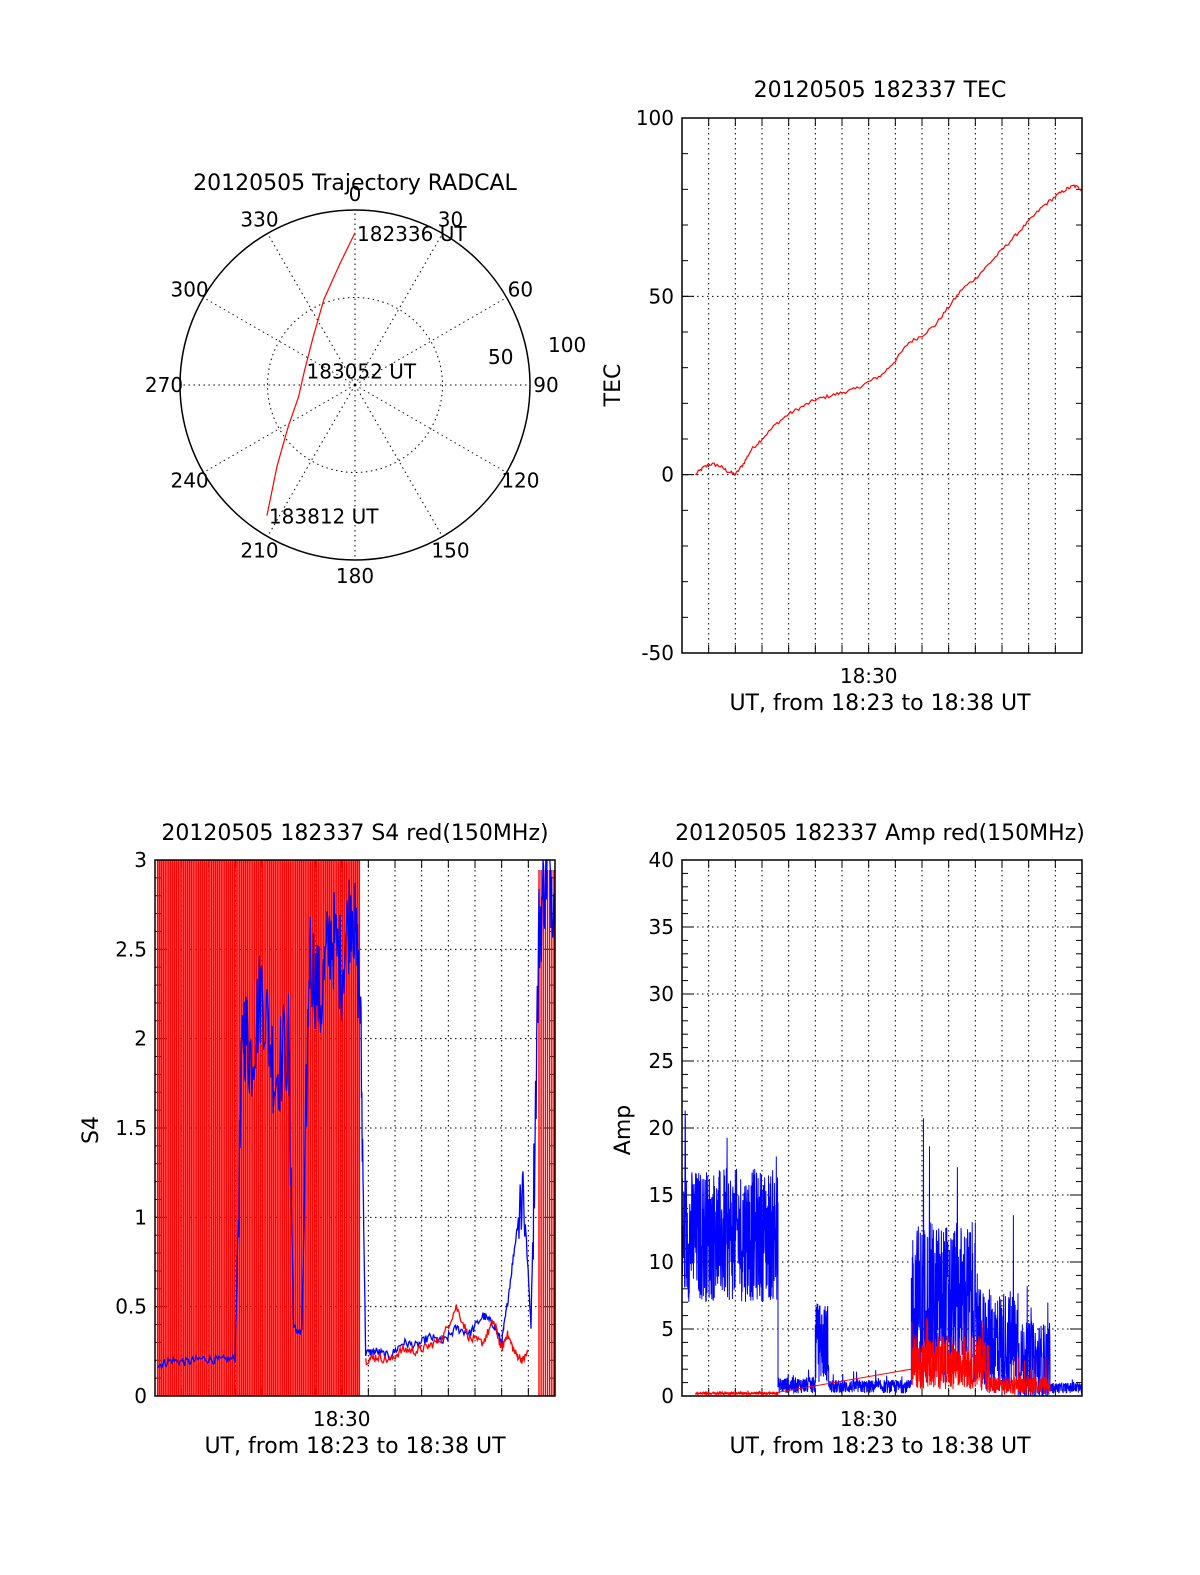  What do you see at coordinates (131, 1128) in the screenshot?
I see `y-tick-label: 1.5` at bounding box center [131, 1128].